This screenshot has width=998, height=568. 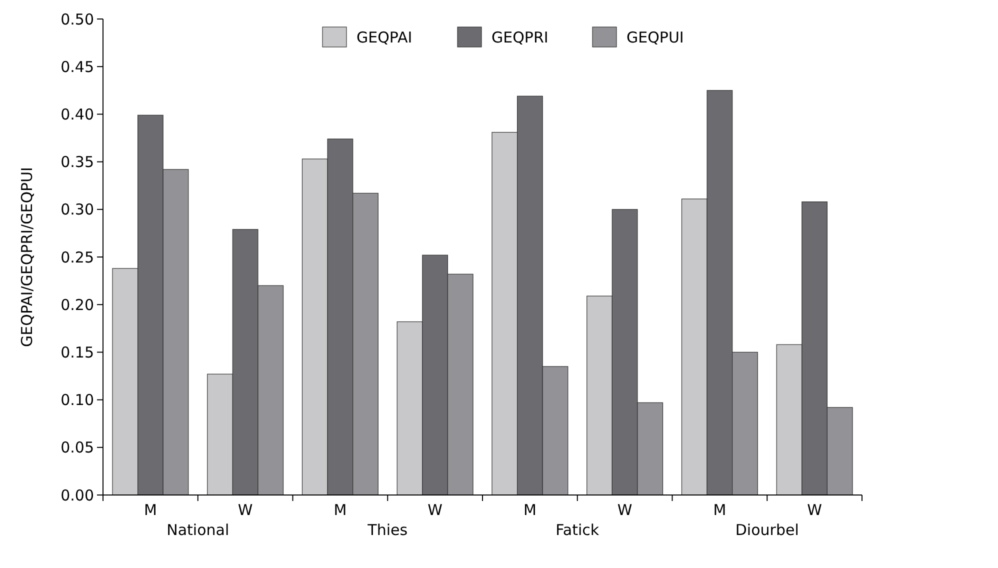 I want to click on y-tick-label: 0.50, so click(x=77, y=19).